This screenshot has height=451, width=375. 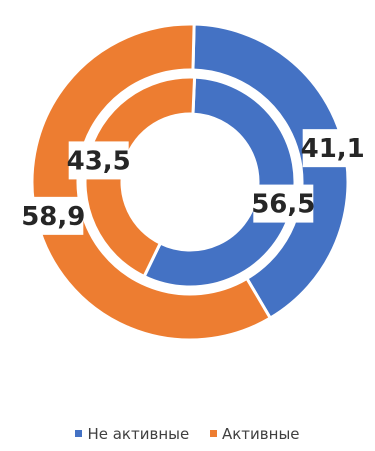 What do you see at coordinates (79, 433) in the screenshot?
I see `legend-swatch-inactive` at bounding box center [79, 433].